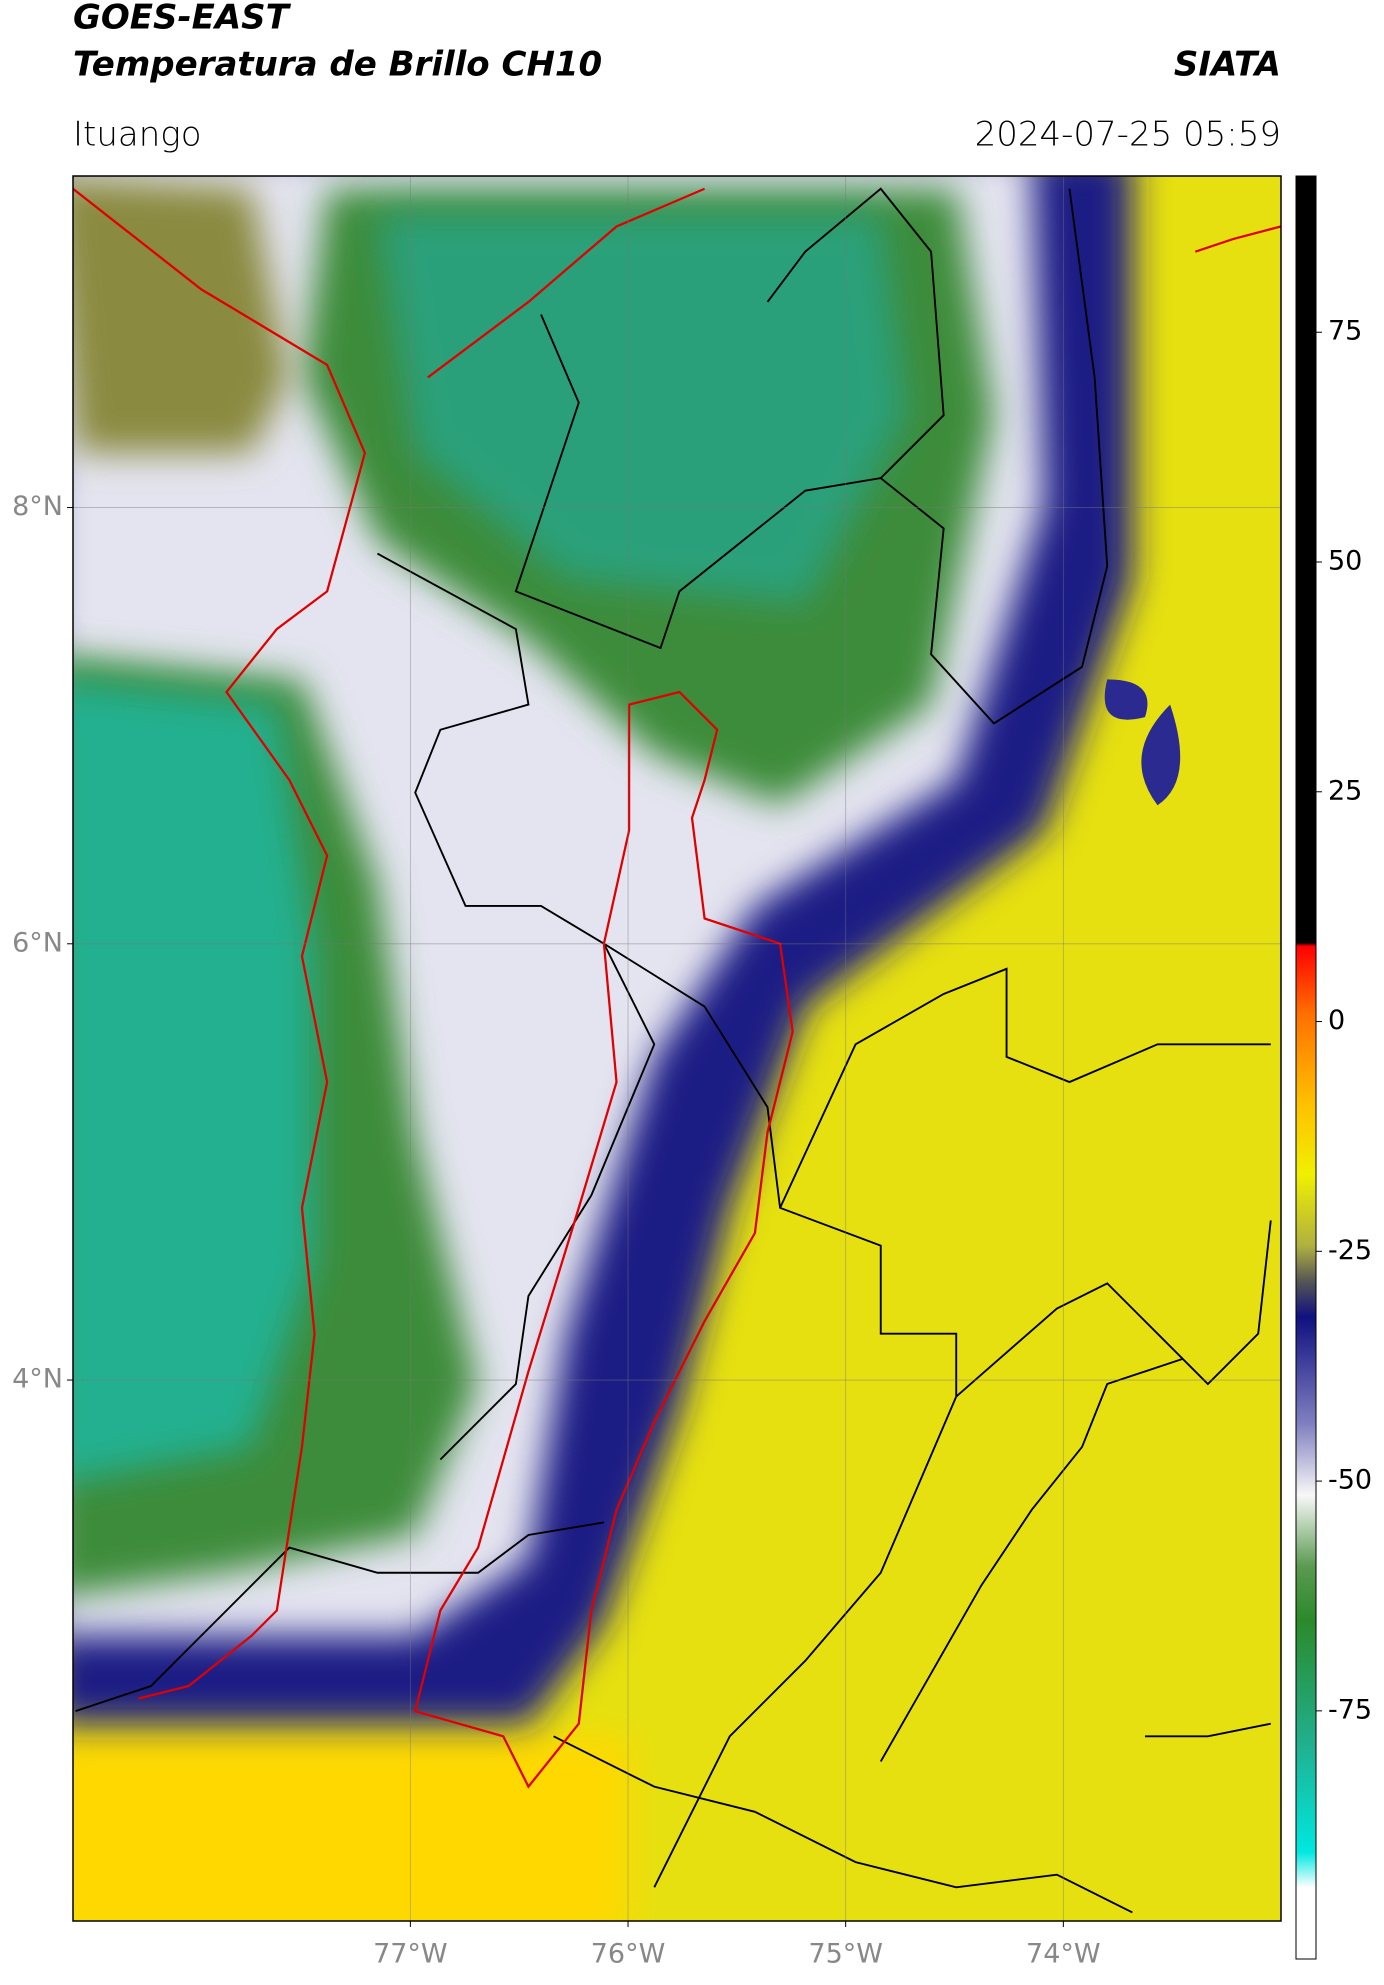 The image size is (1384, 1985). Describe the element at coordinates (181, 315) in the screenshot. I see `cloud-nw` at that location.